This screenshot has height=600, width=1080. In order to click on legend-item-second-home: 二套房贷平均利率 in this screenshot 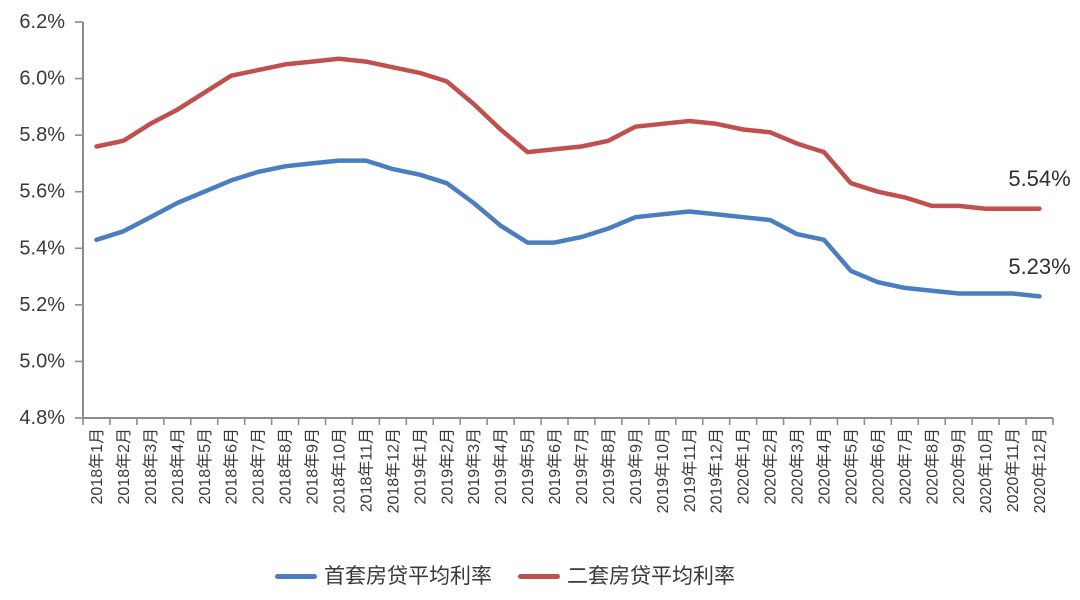, I will do `click(626, 576)`.